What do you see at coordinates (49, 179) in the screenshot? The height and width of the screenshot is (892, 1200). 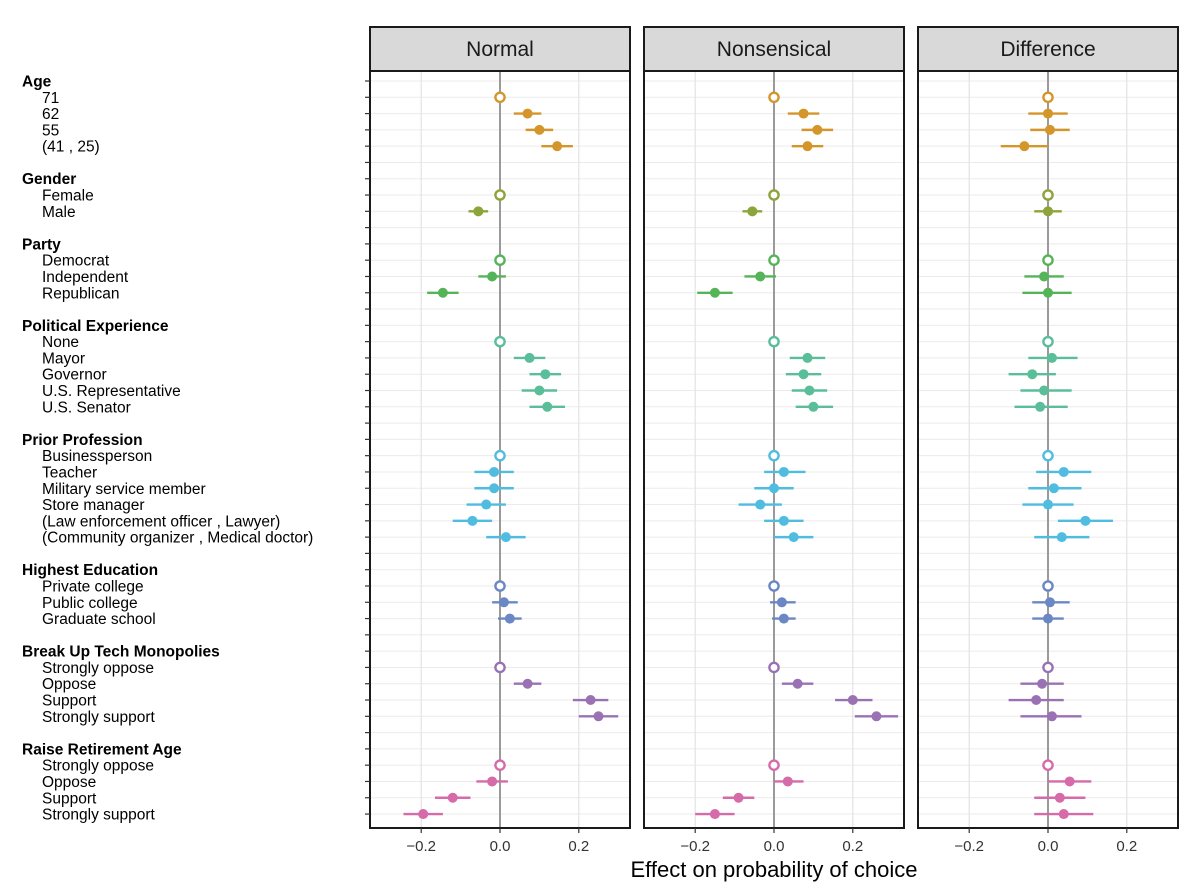 I see `group-label: Gender` at bounding box center [49, 179].